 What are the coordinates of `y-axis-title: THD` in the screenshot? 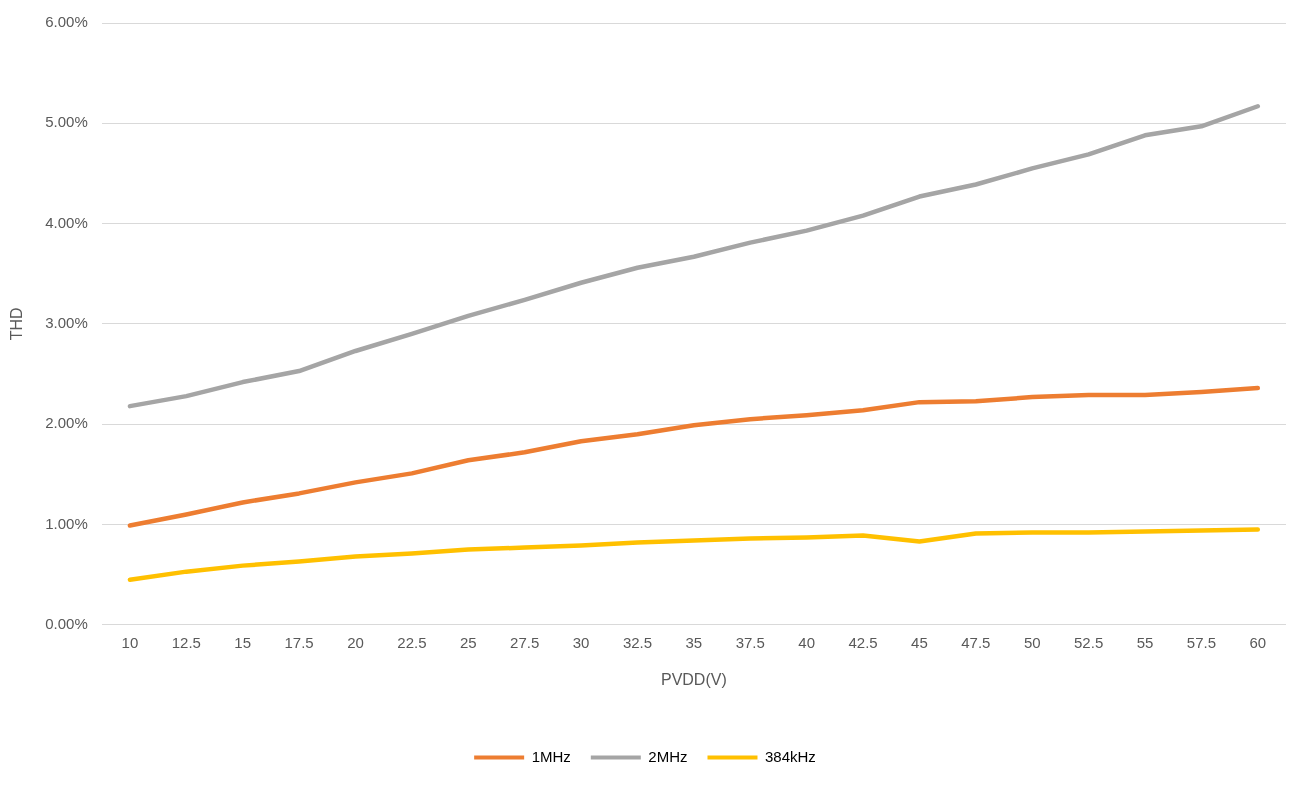 It's located at (17, 324).